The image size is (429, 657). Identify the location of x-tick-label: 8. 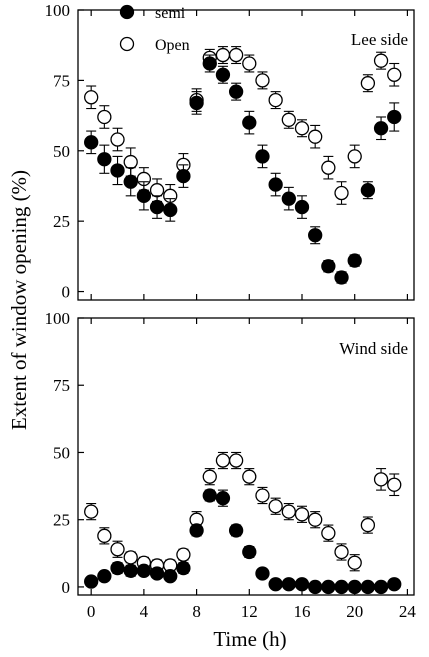
(196, 611).